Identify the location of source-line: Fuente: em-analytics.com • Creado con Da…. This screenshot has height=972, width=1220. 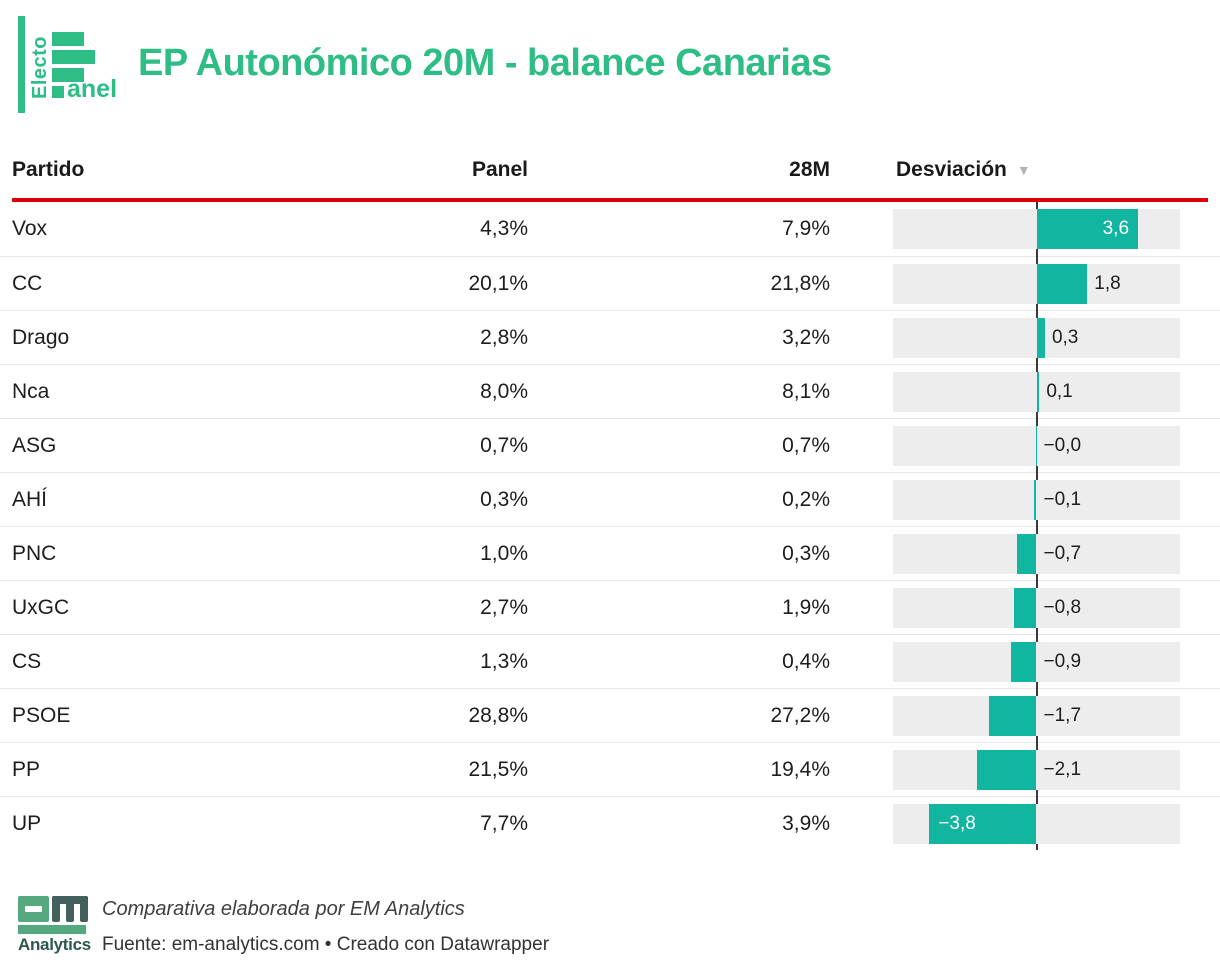
(326, 944).